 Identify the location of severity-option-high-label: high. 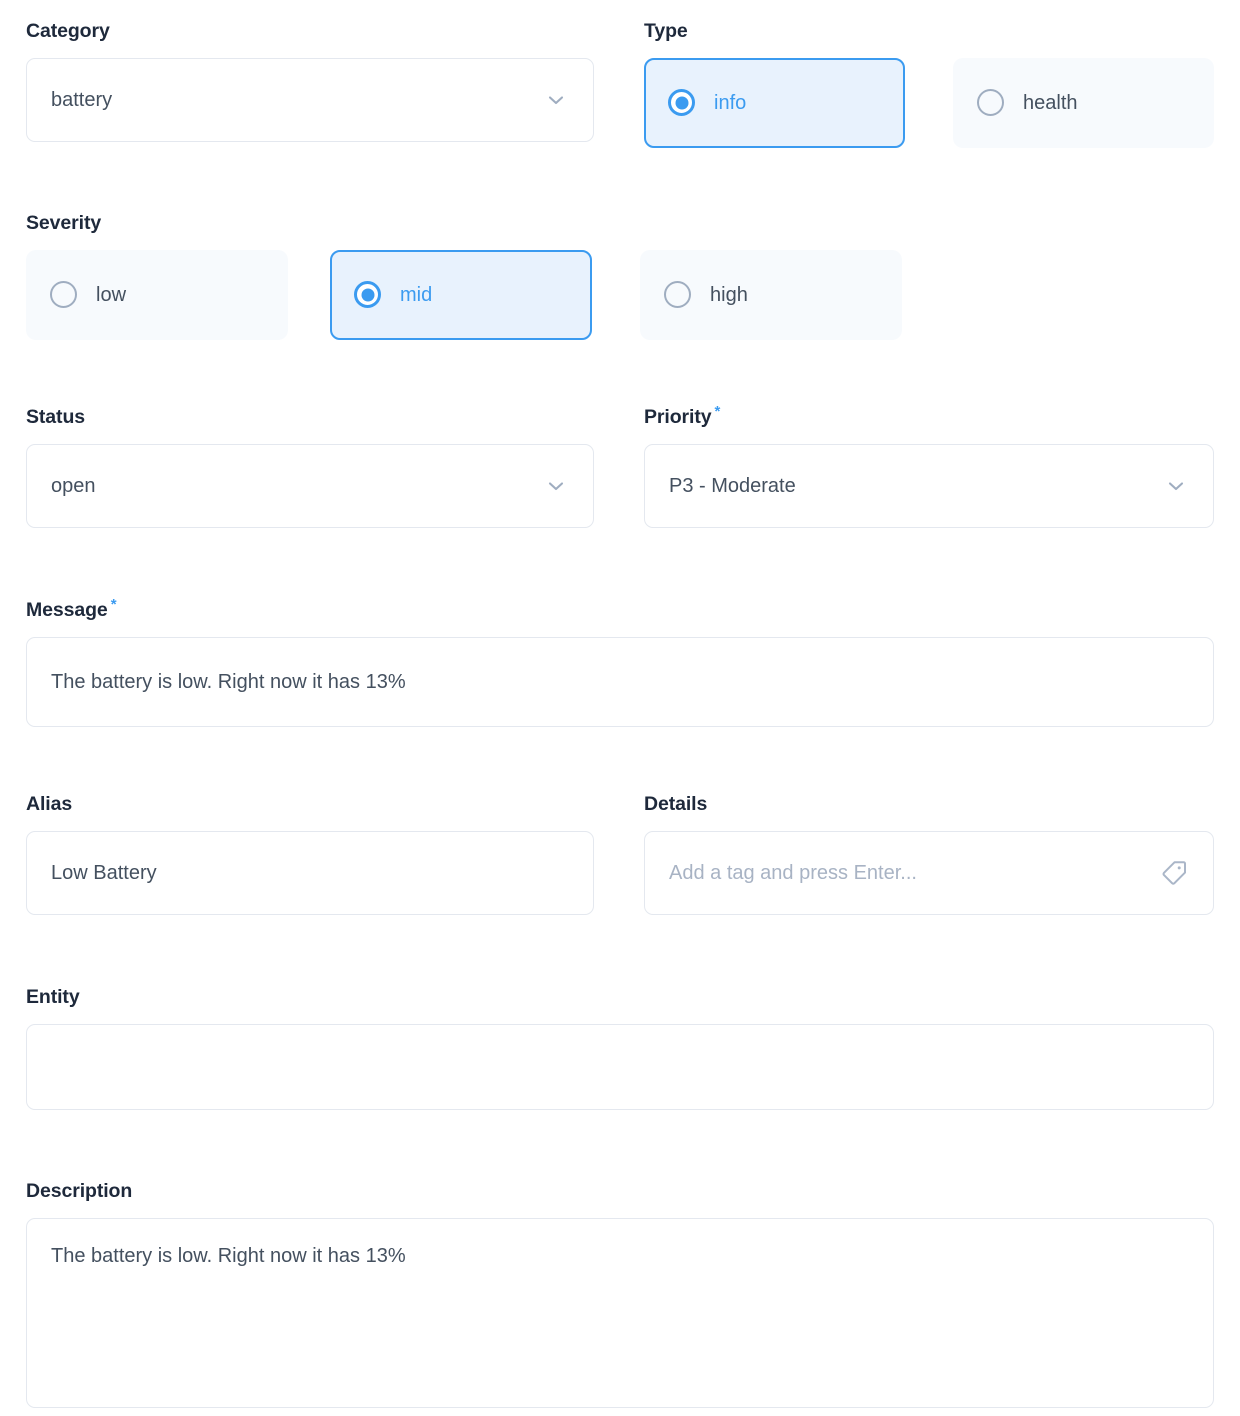
(729, 294).